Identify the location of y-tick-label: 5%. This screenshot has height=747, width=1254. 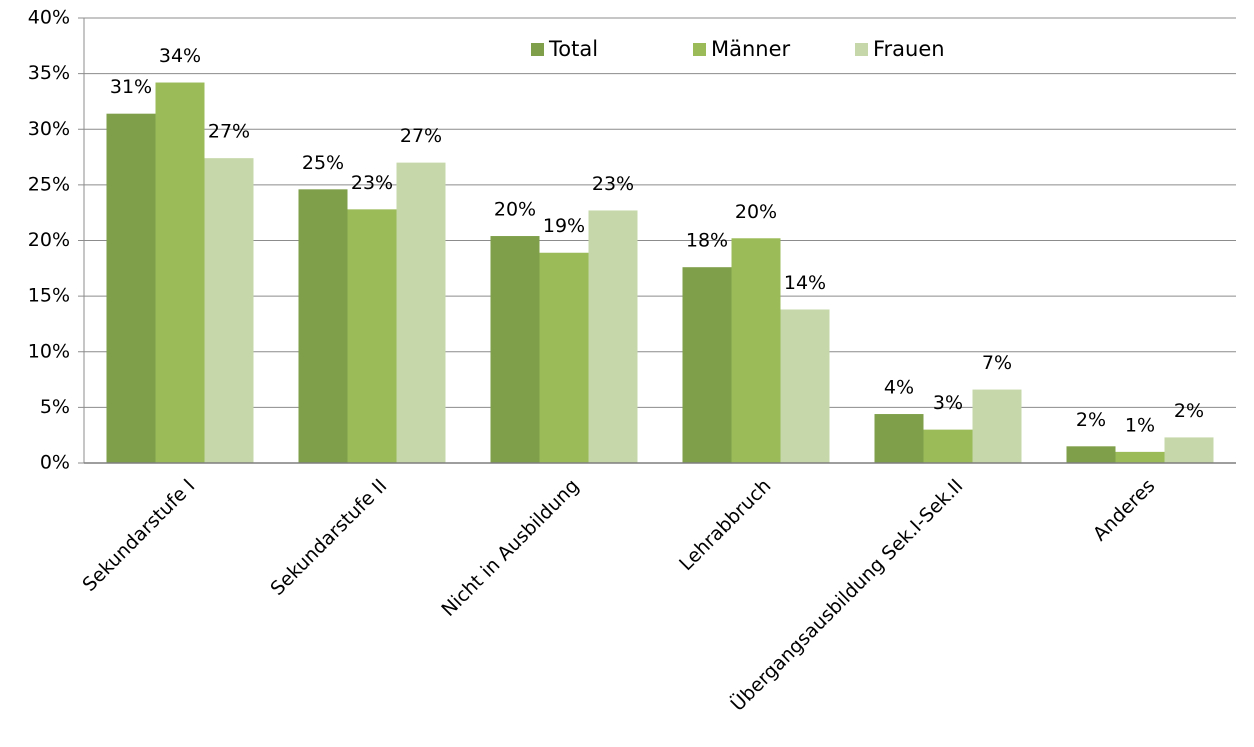
(55, 407).